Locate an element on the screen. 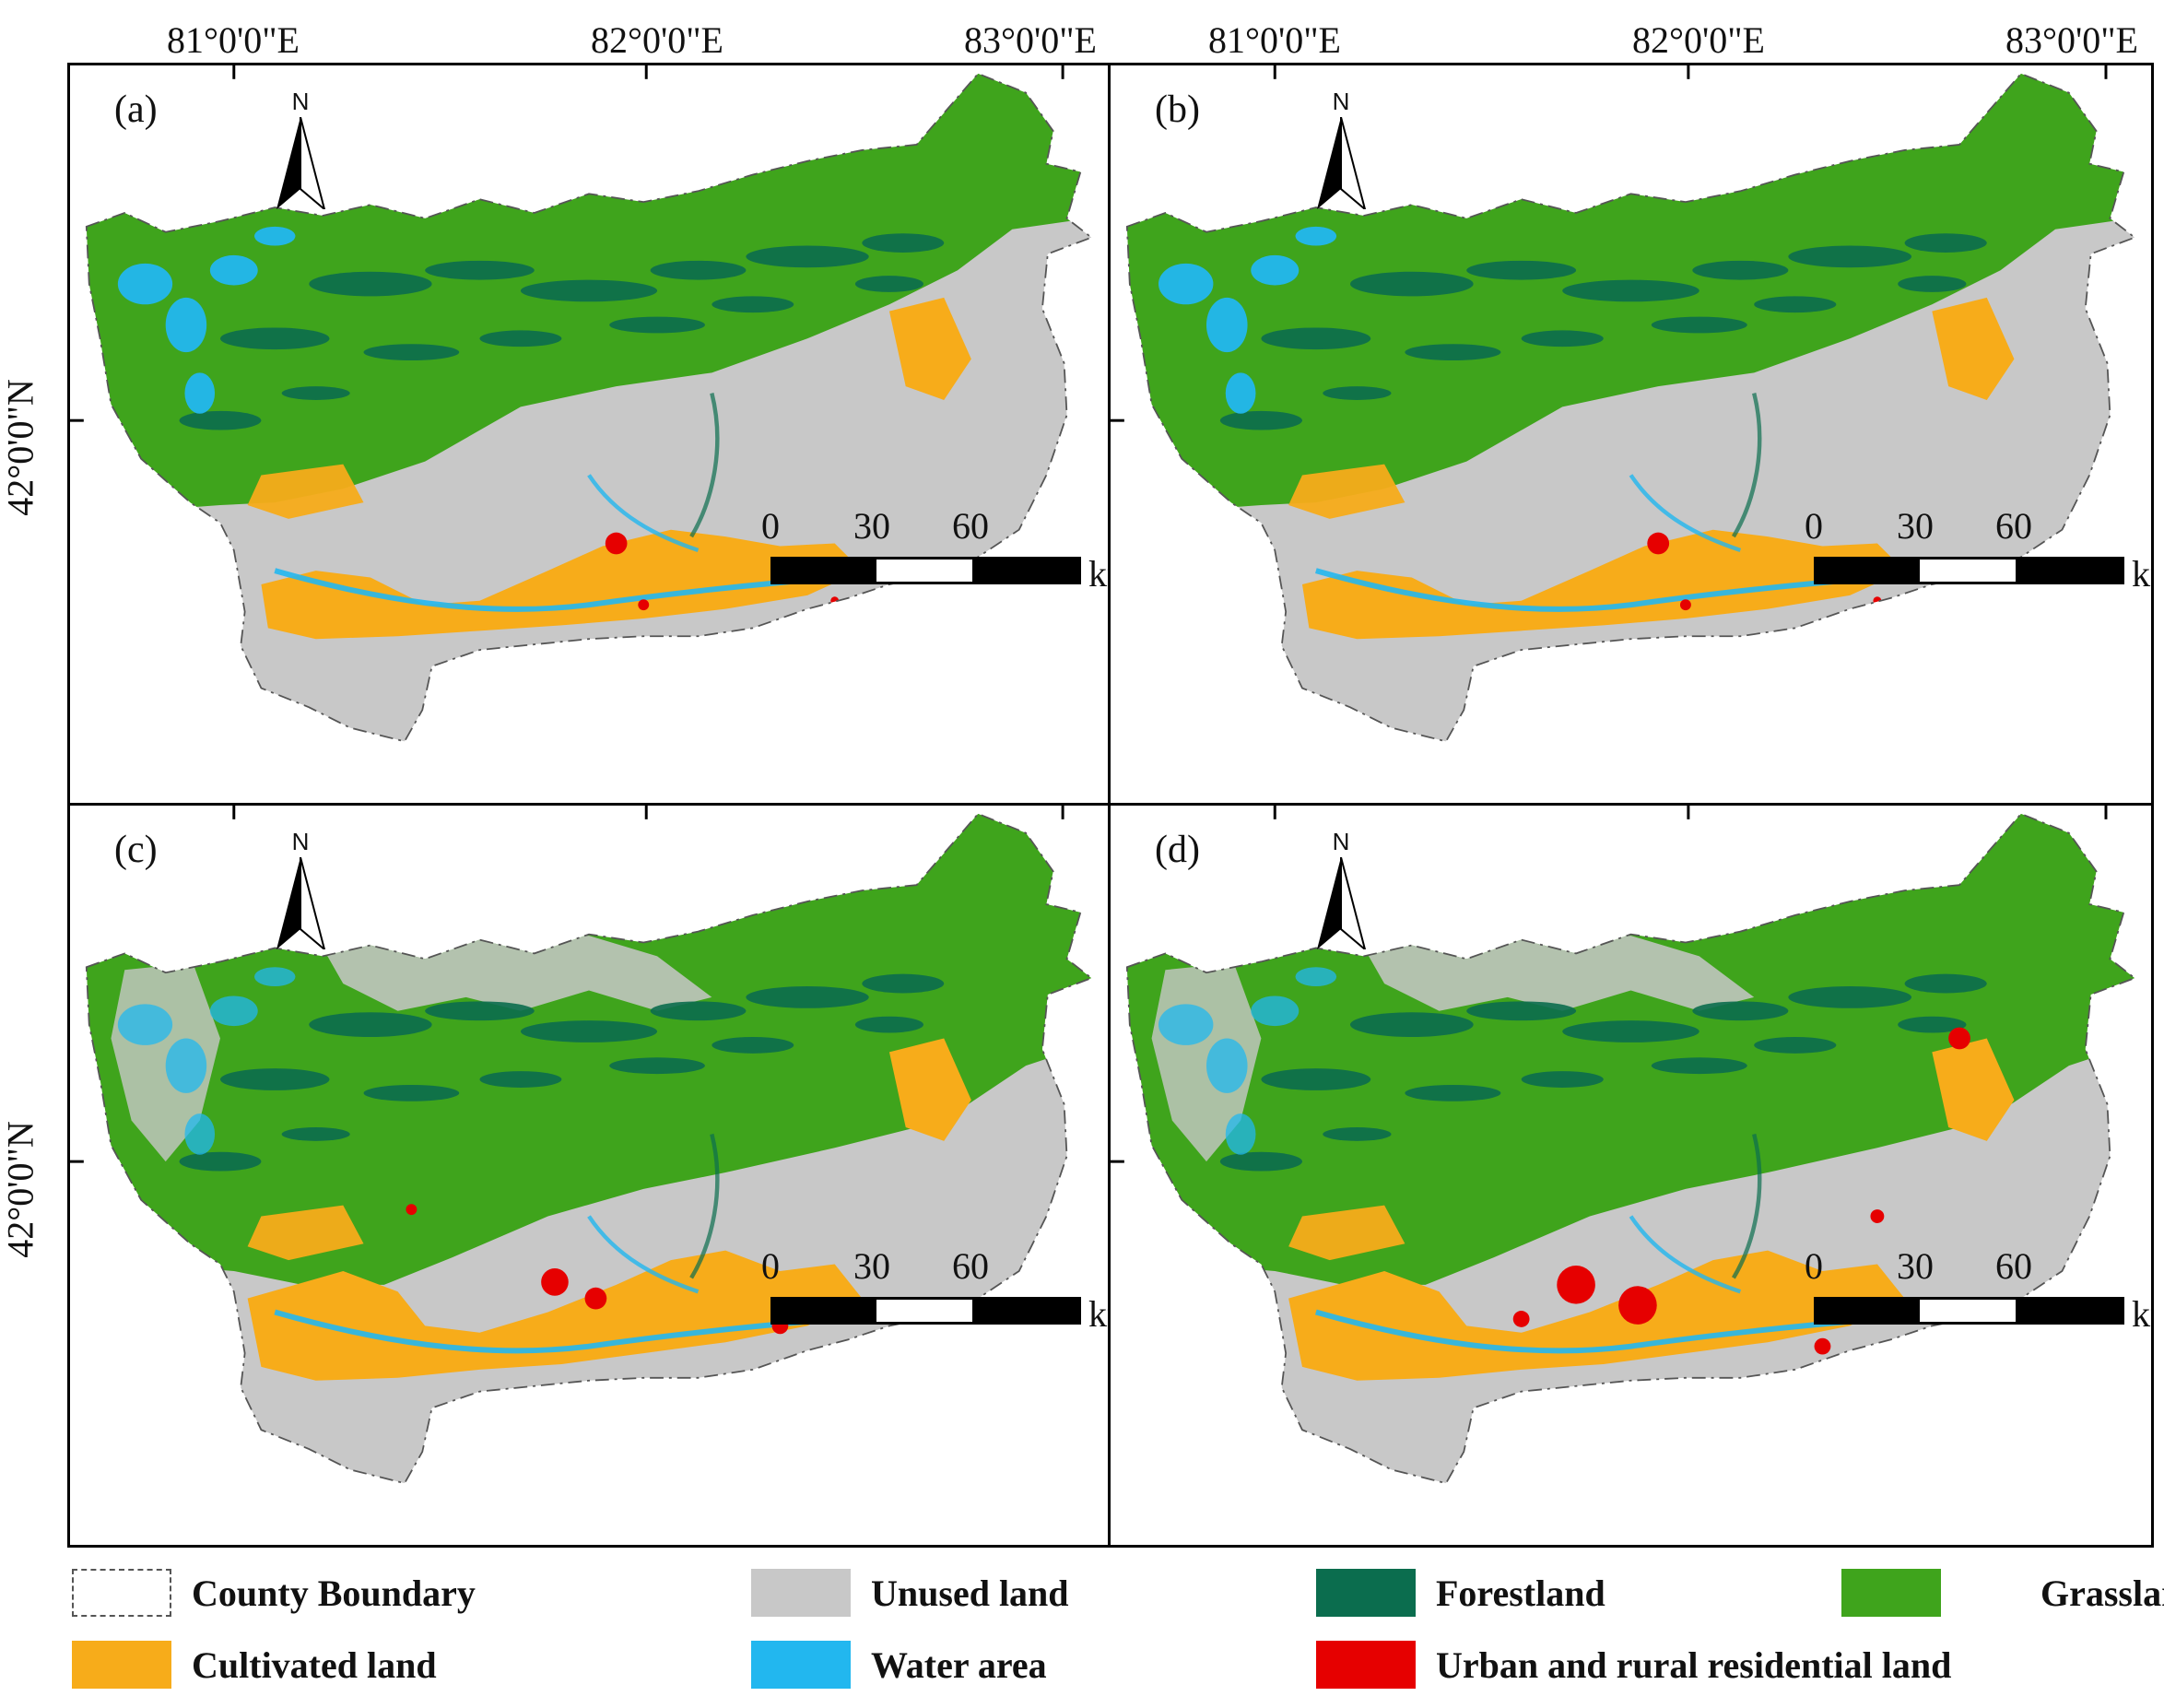 The image size is (2164, 1708). legend-swatch-grassland is located at coordinates (1891, 1593).